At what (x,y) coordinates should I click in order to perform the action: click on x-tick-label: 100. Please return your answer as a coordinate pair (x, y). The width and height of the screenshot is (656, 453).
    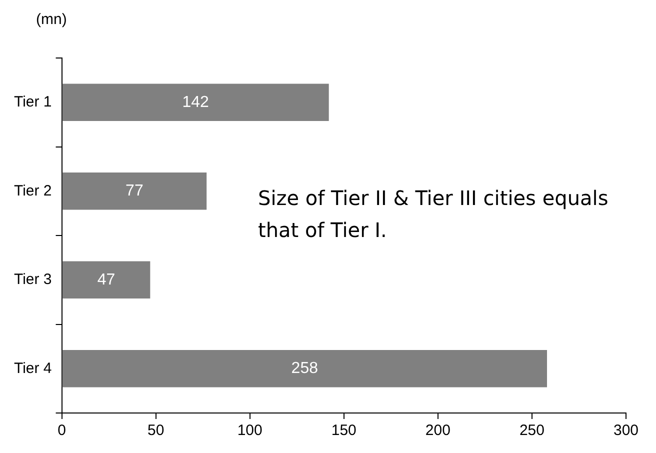
    Looking at the image, I should click on (249, 431).